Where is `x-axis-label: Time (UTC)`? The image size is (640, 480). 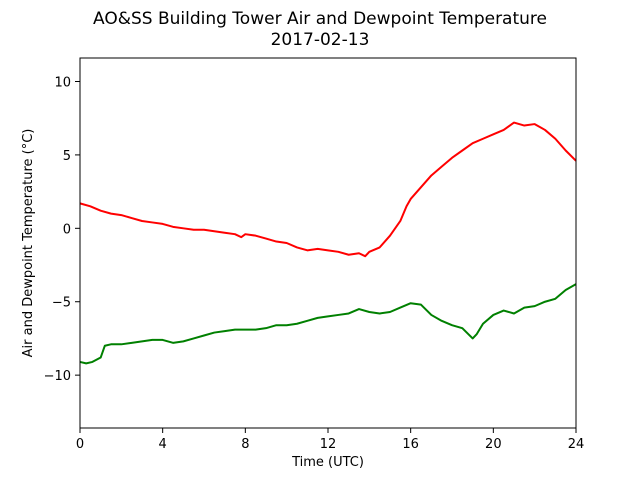 x-axis-label: Time (UTC) is located at coordinates (327, 462).